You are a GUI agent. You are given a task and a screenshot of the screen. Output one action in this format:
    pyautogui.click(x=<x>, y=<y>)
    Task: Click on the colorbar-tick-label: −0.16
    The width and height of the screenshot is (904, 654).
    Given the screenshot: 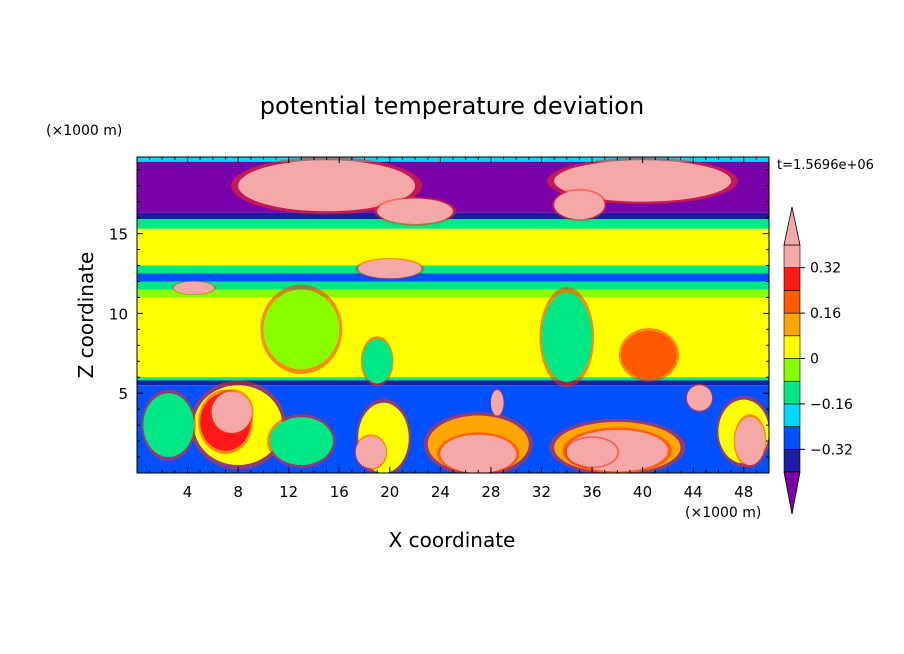 What is the action you would take?
    pyautogui.click(x=831, y=405)
    